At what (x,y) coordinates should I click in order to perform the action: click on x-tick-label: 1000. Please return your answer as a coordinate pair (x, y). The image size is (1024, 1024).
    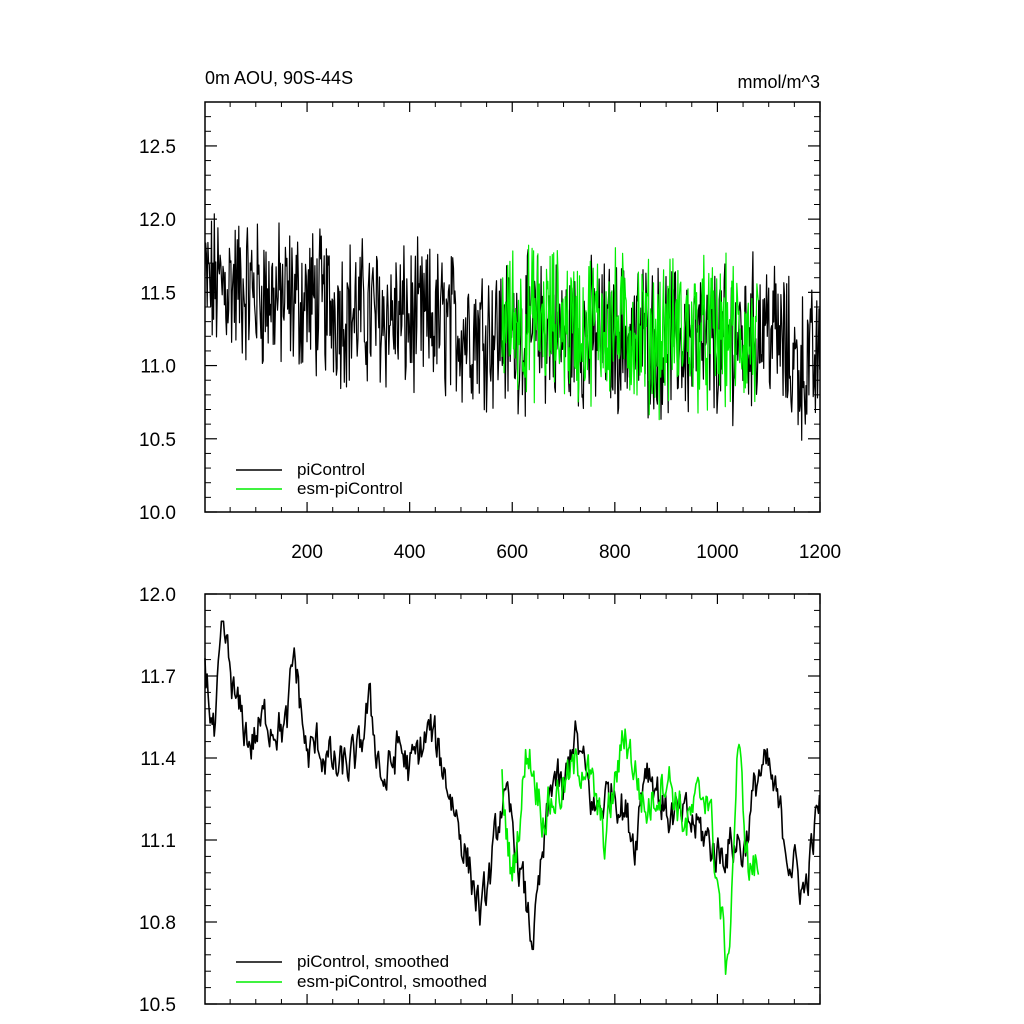
    Looking at the image, I should click on (717, 552).